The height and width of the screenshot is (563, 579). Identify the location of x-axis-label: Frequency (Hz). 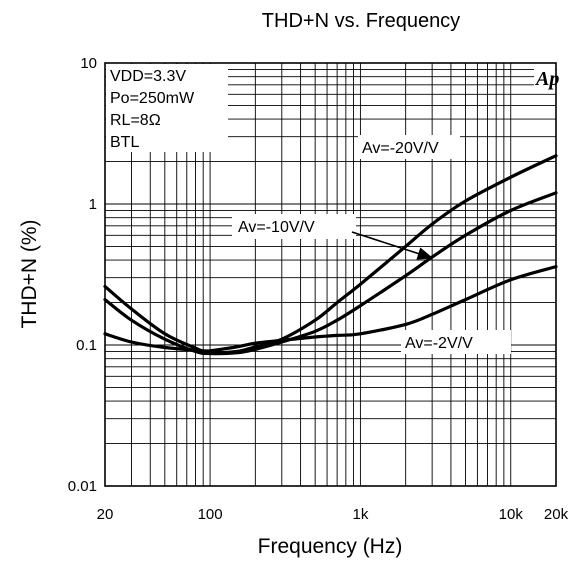
(330, 546).